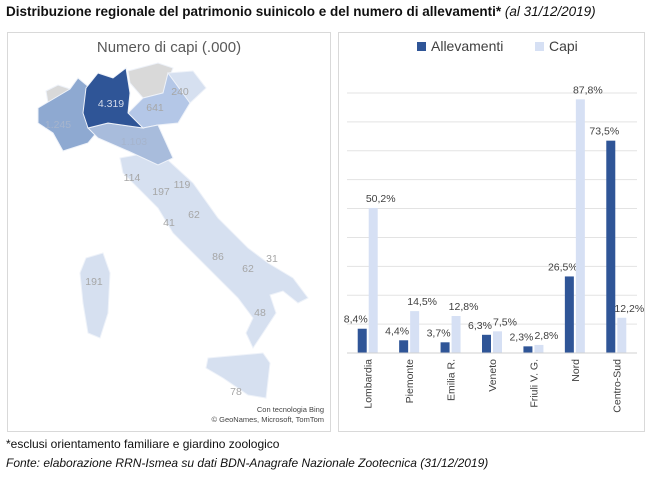 Image resolution: width=653 pixels, height=478 pixels. Describe the element at coordinates (218, 257) in the screenshot. I see `label-campania: 86` at that location.